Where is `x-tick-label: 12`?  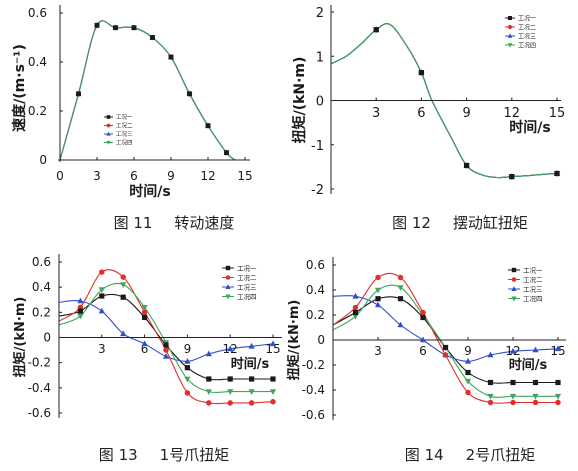
x-tick-label: 12 is located at coordinates (207, 176).